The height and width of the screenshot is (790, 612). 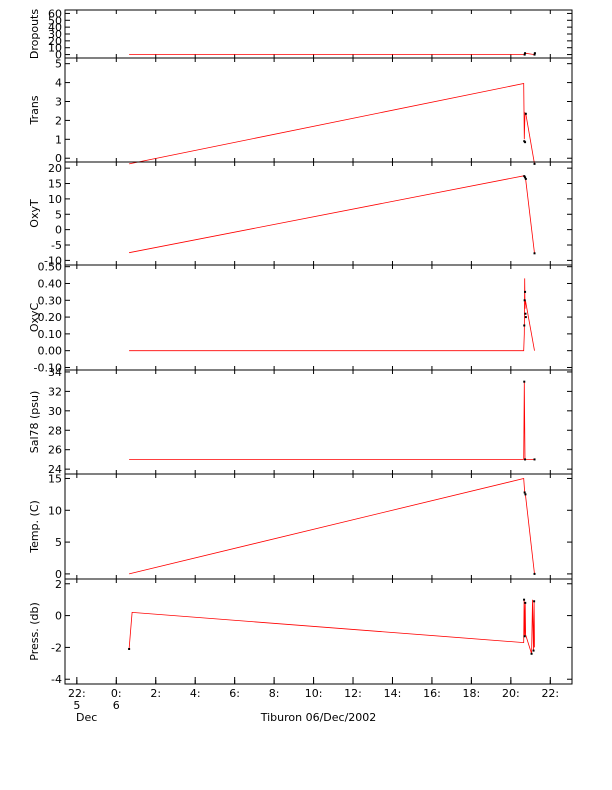 I want to click on panel-7-ytick-label: -2, so click(x=56, y=647).